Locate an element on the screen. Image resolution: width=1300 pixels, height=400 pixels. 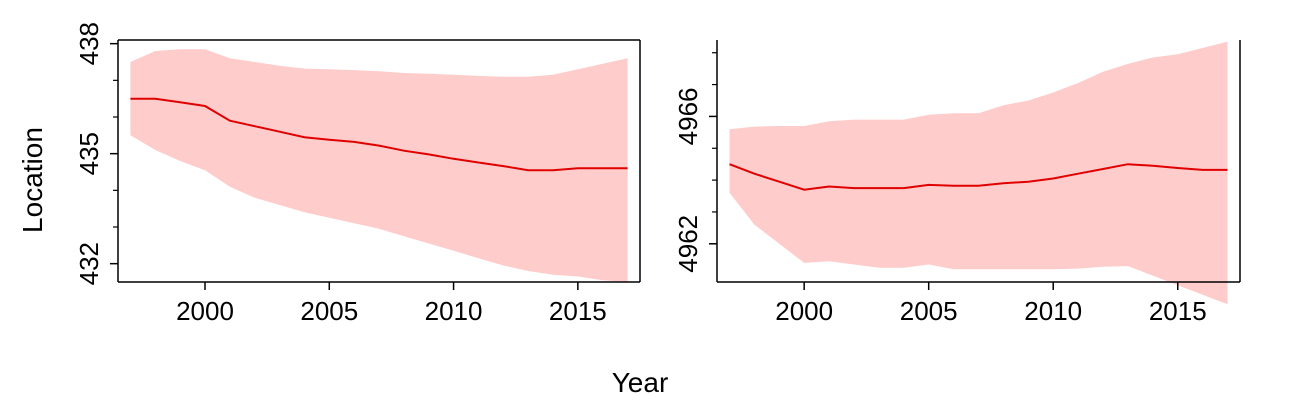
y-axis-label: Location is located at coordinates (32, 180).